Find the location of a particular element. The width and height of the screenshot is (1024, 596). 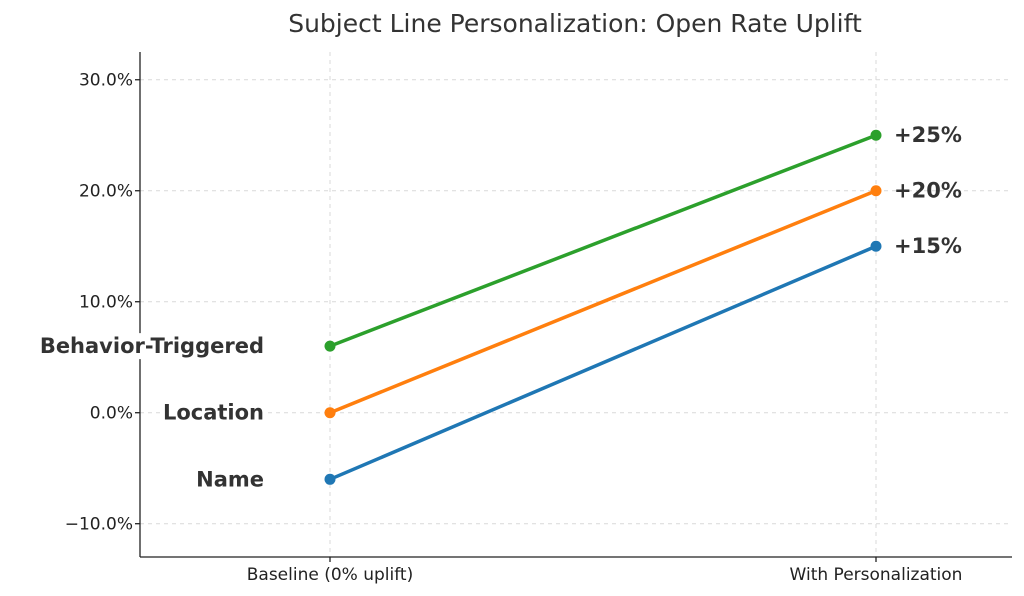

y-tick-label: −10.0% is located at coordinates (99, 525).